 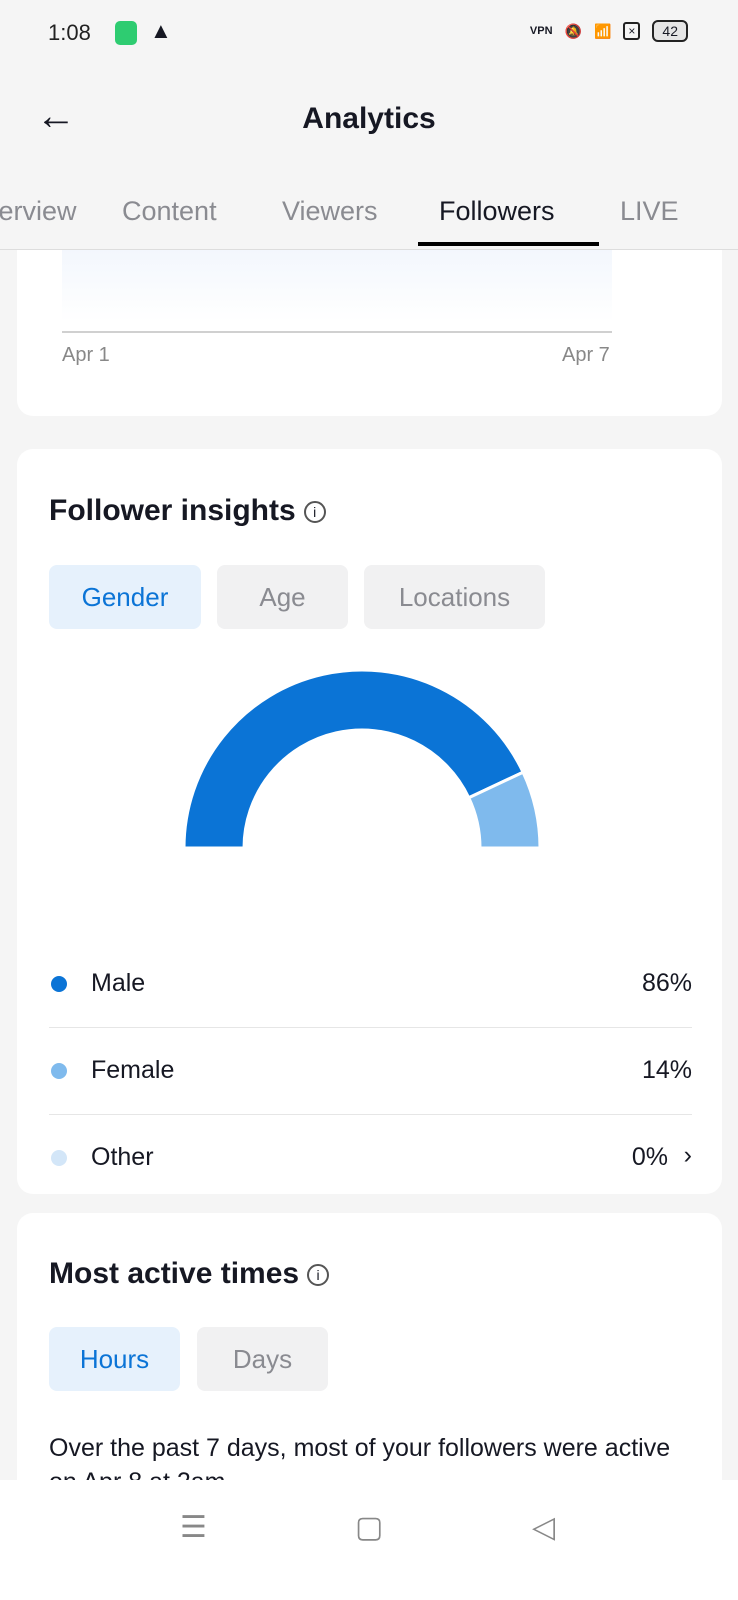 What do you see at coordinates (38, 211) in the screenshot?
I see `tab-overview: Overview` at bounding box center [38, 211].